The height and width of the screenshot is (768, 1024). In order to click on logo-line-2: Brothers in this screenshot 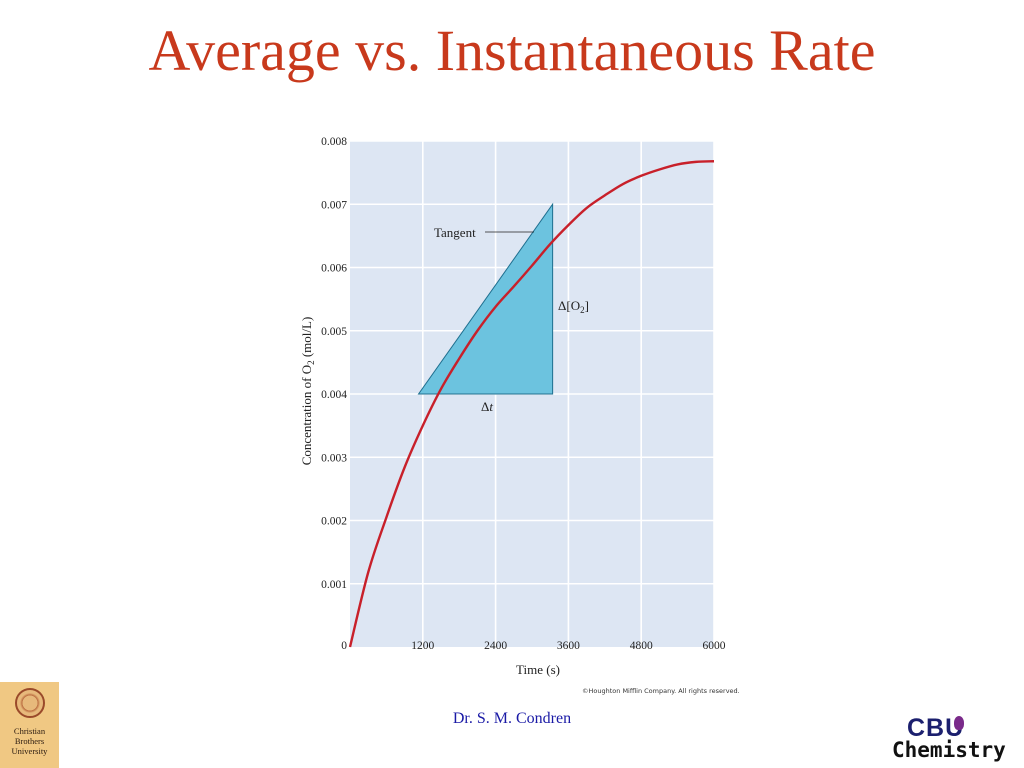, I will do `click(29, 741)`.